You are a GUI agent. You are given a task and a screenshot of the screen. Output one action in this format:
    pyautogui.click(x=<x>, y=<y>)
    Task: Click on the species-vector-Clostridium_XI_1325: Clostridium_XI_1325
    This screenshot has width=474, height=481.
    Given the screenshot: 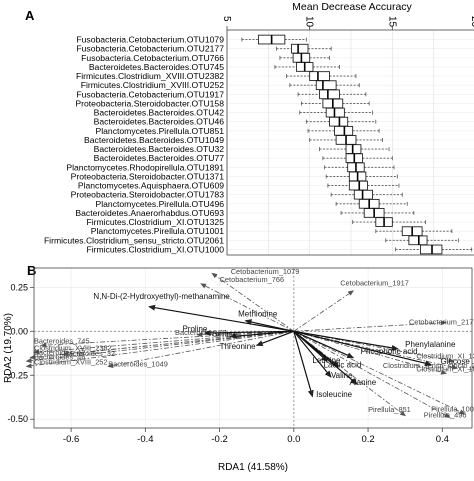 What is the action you would take?
    pyautogui.click(x=383, y=346)
    